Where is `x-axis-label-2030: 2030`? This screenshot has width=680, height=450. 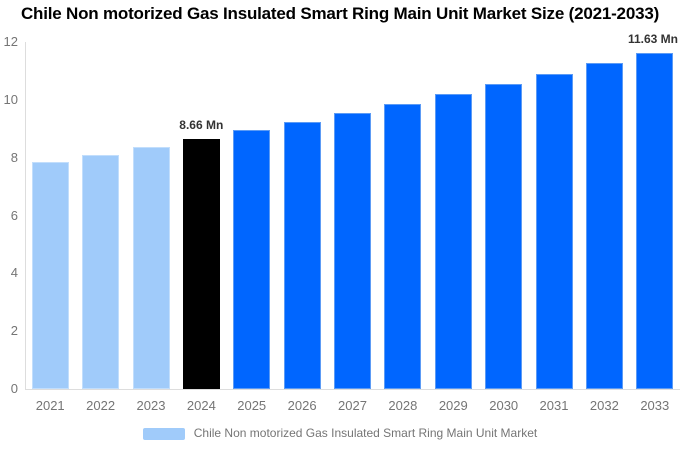 x-axis-label-2030: 2030 is located at coordinates (504, 405).